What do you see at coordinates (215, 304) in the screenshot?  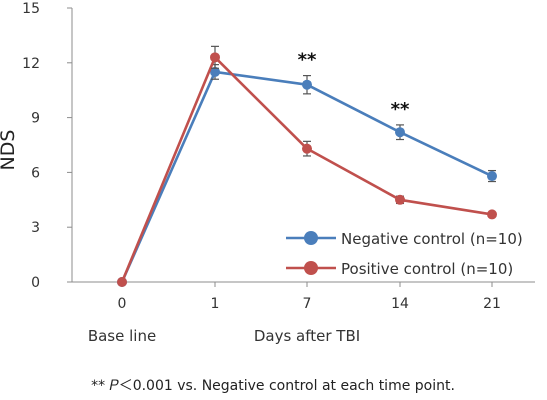 I see `x-tick-label: 1` at bounding box center [215, 304].